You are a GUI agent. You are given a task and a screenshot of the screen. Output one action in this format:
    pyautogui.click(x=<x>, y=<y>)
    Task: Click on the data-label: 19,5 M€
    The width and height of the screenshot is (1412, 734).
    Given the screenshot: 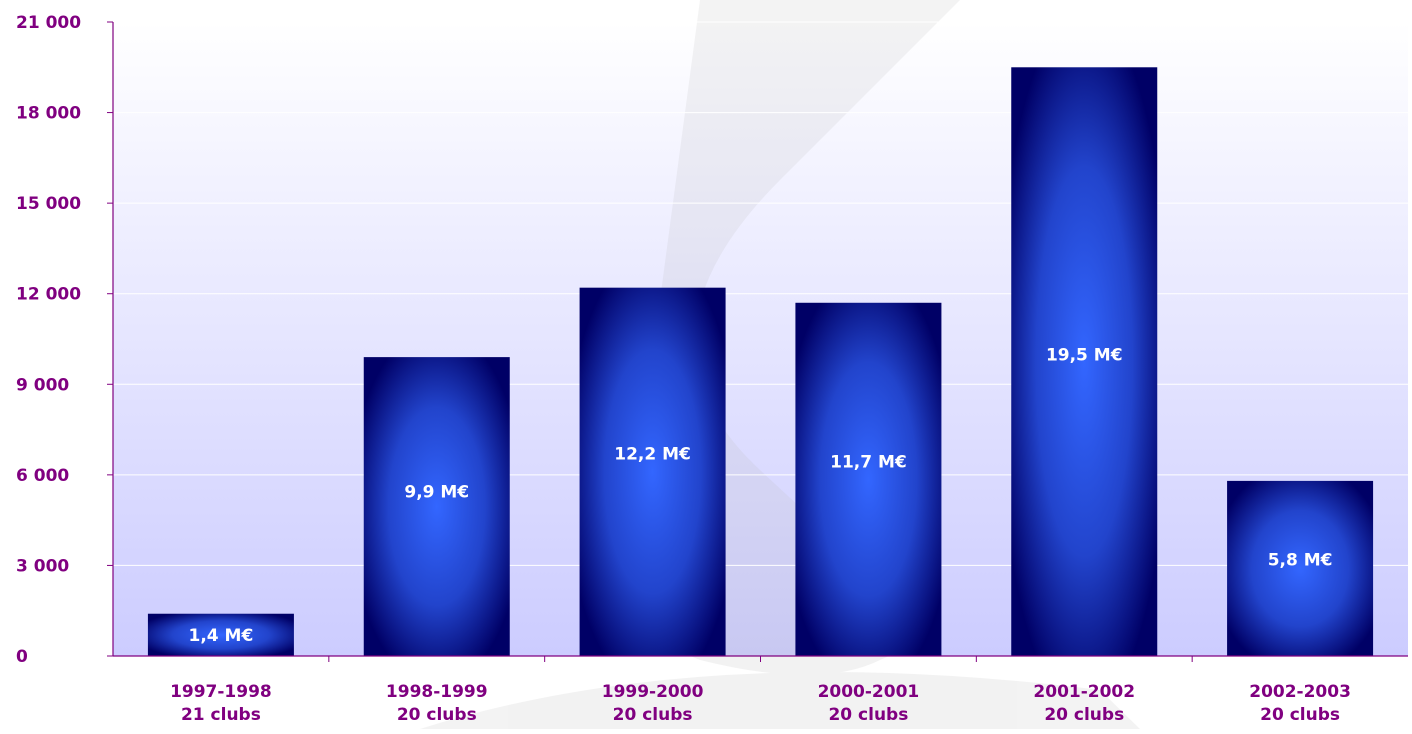 What is the action you would take?
    pyautogui.click(x=1084, y=356)
    